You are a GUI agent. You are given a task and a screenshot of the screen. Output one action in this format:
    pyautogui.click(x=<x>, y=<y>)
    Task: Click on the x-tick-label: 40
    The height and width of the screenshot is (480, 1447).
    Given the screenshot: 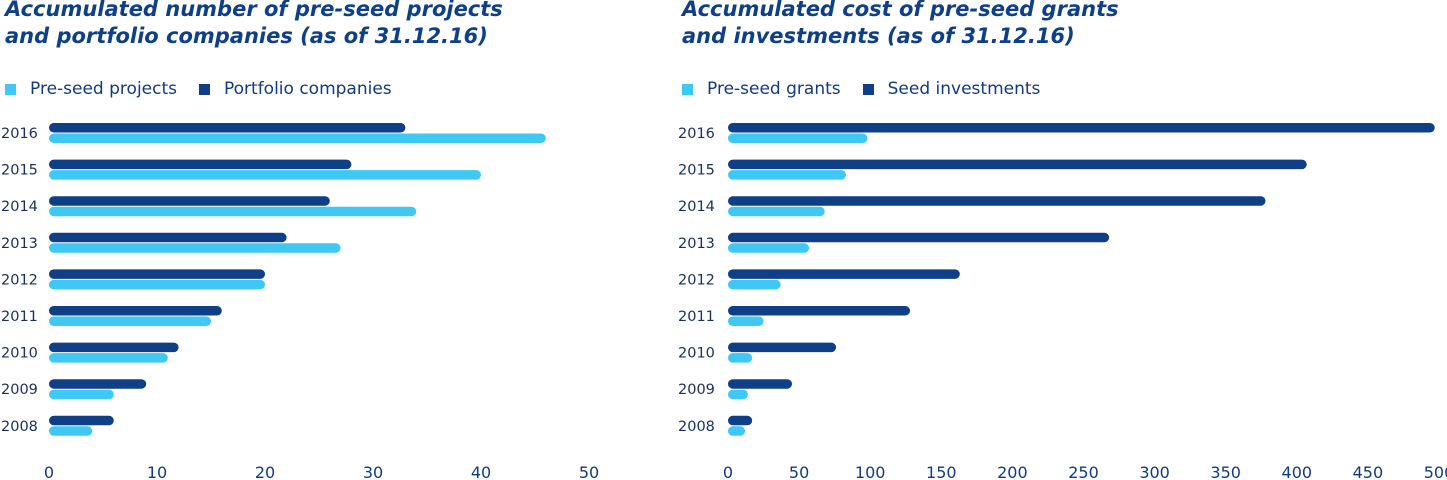 What is the action you would take?
    pyautogui.click(x=481, y=471)
    